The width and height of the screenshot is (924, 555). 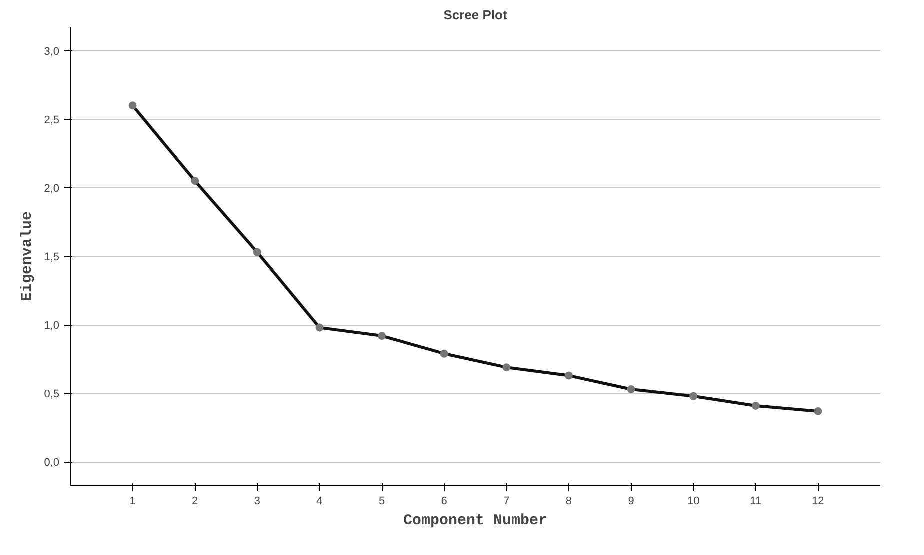 What do you see at coordinates (27, 256) in the screenshot?
I see `y-axis-title: Eigenvalue` at bounding box center [27, 256].